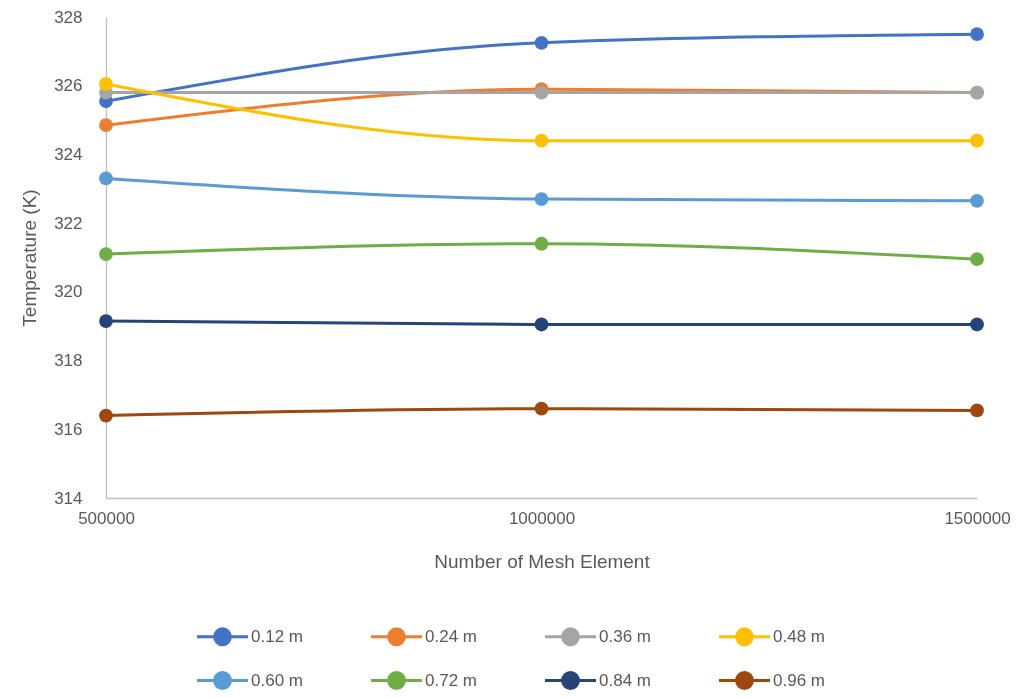  I want to click on y-tick-label: 328, so click(68, 17).